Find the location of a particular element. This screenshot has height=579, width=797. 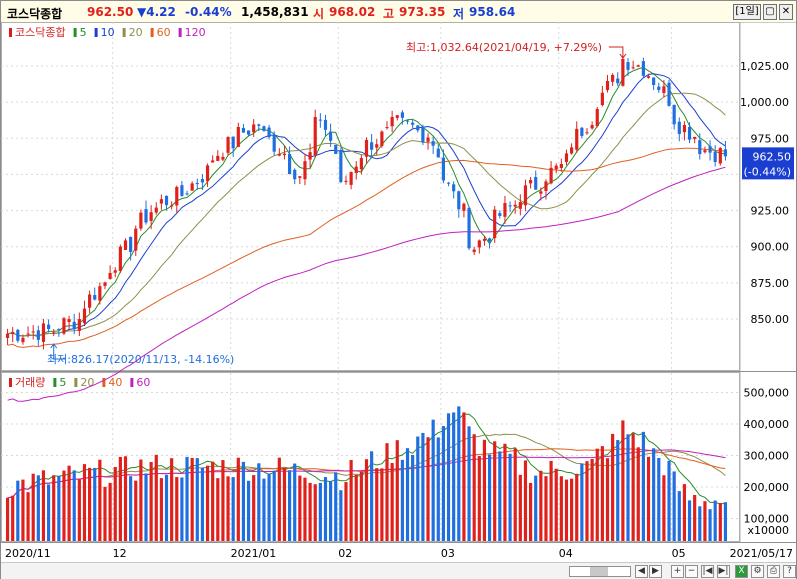

x-tick-label: 2020/11 is located at coordinates (28, 553).